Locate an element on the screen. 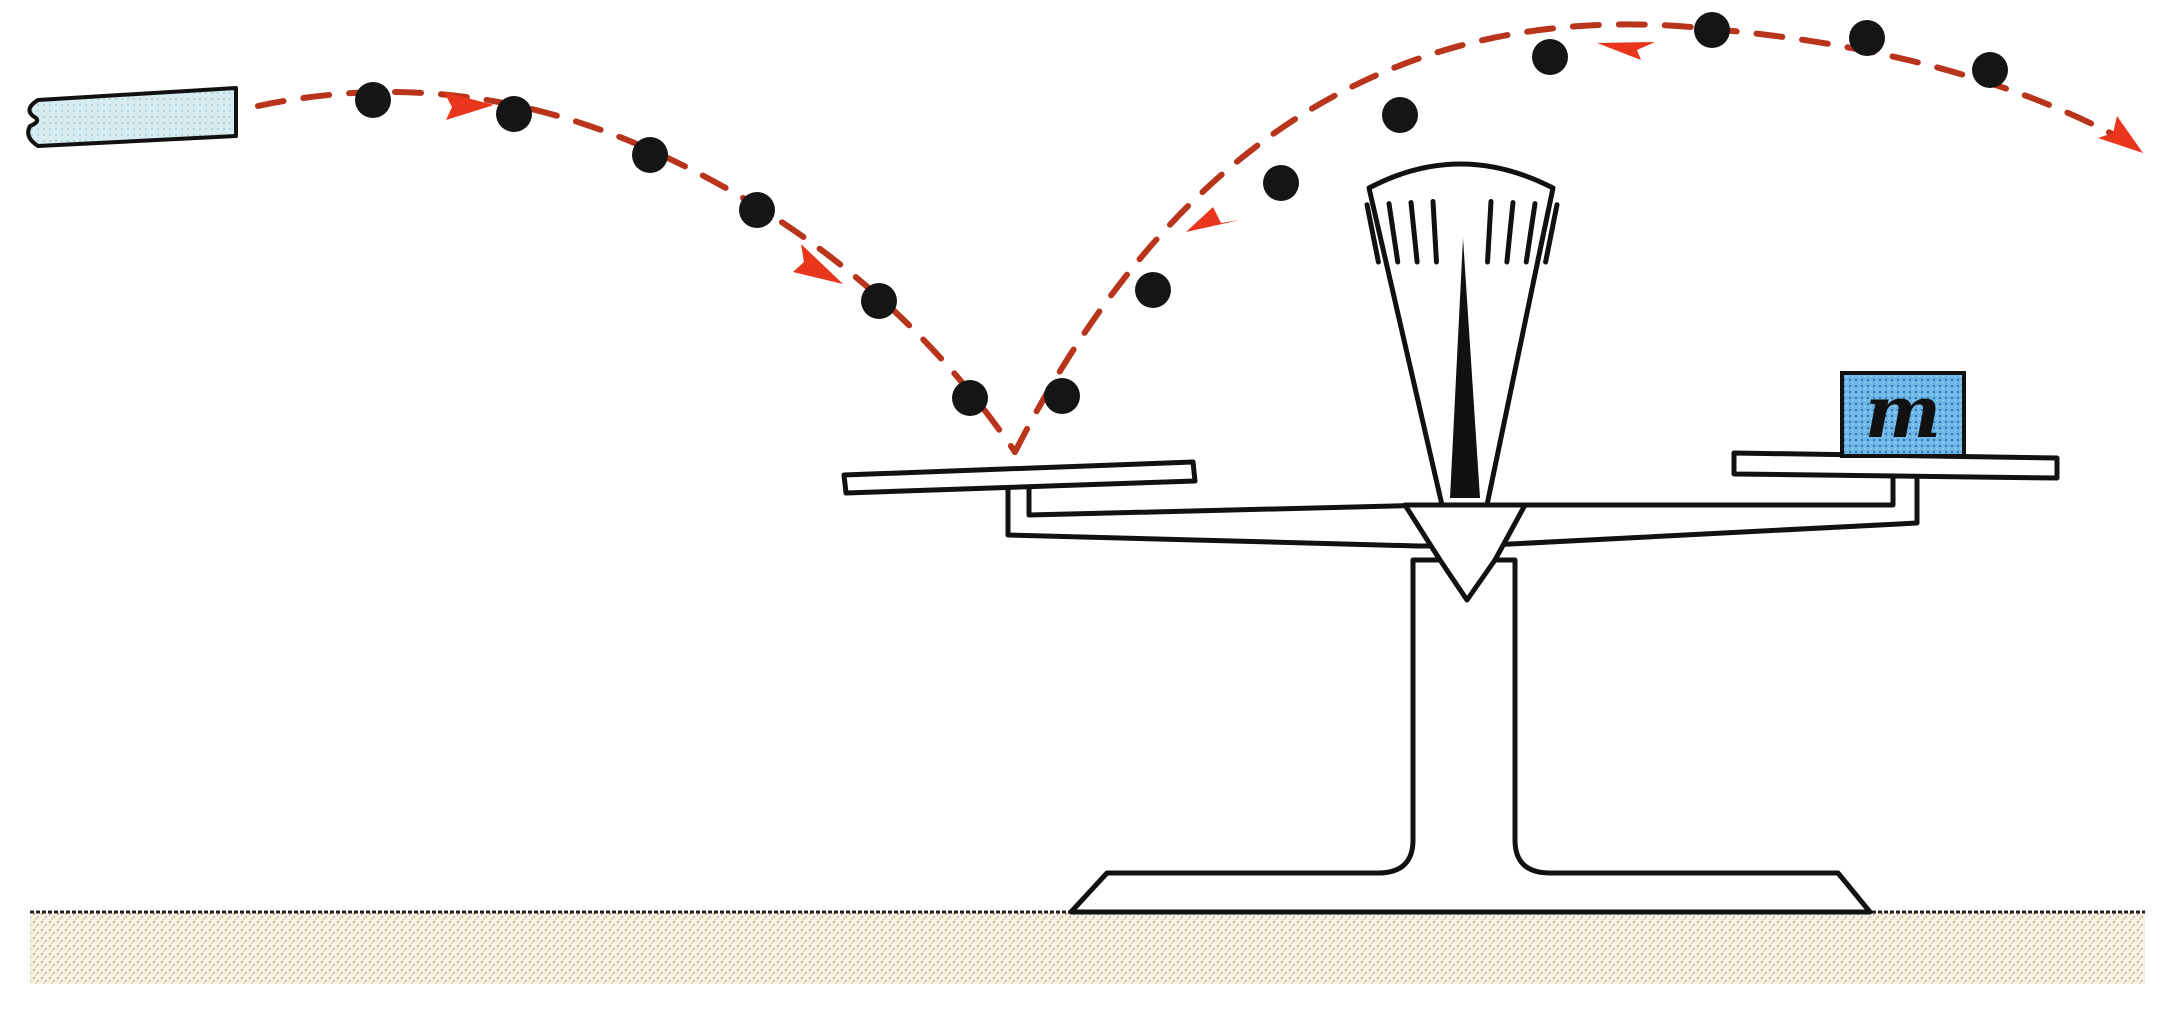 The height and width of the screenshot is (1014, 2160). arrow-4-icon is located at coordinates (1626, 51).